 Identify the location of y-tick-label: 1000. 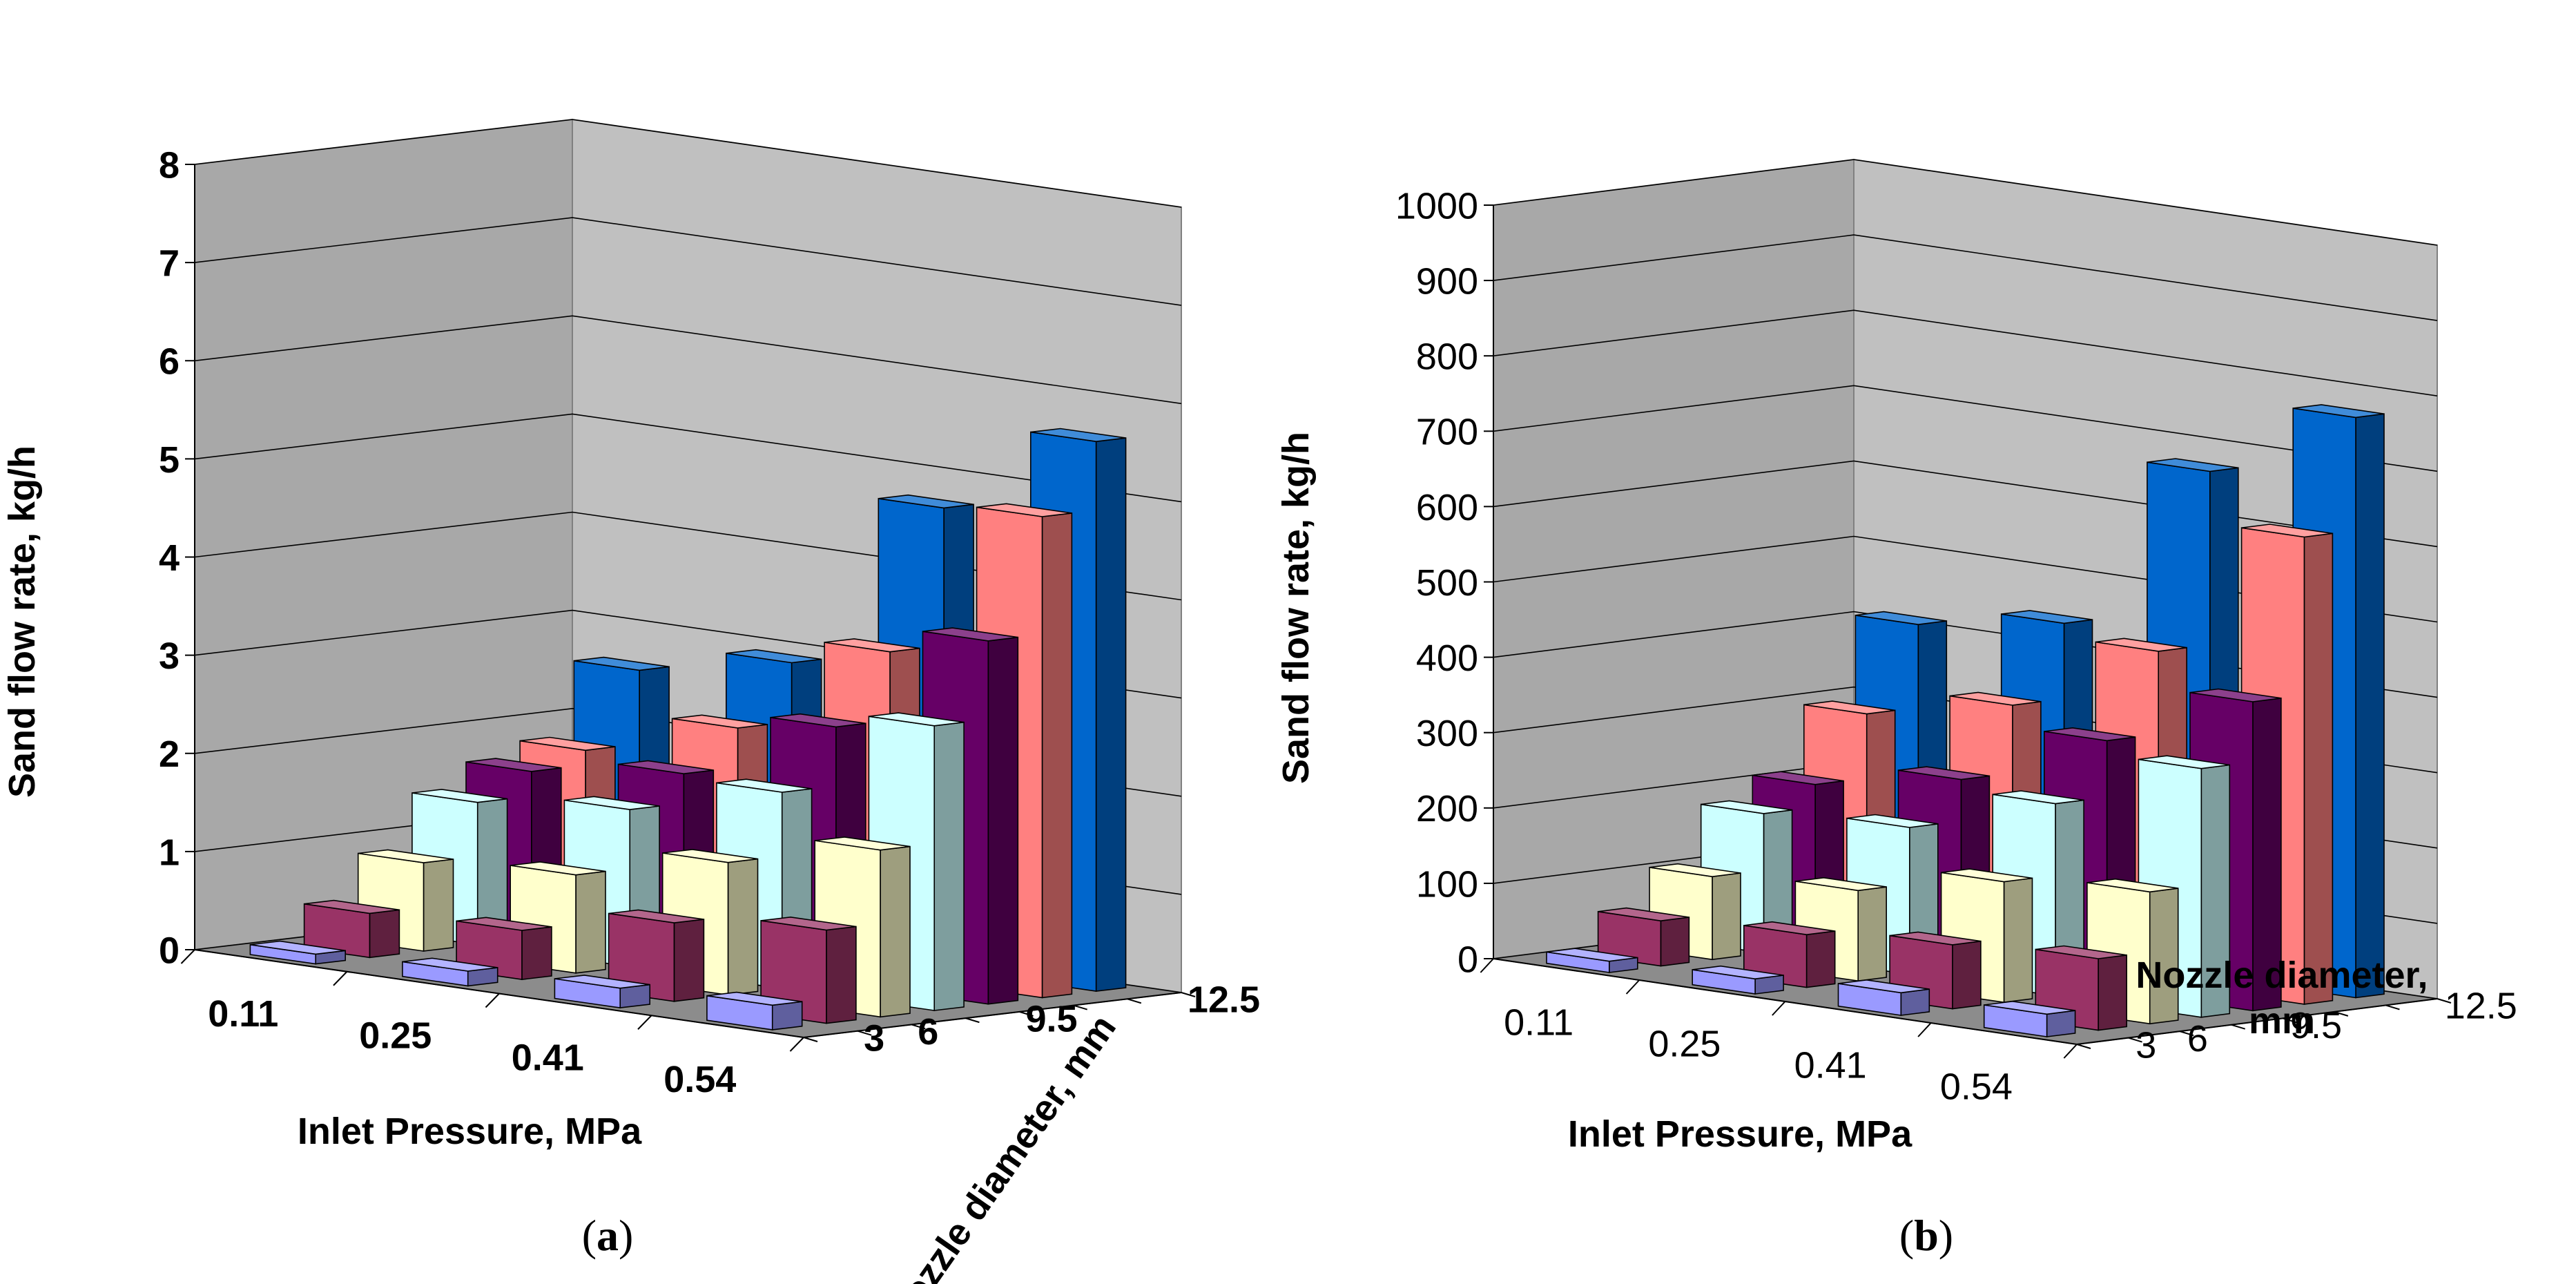
(1436, 206).